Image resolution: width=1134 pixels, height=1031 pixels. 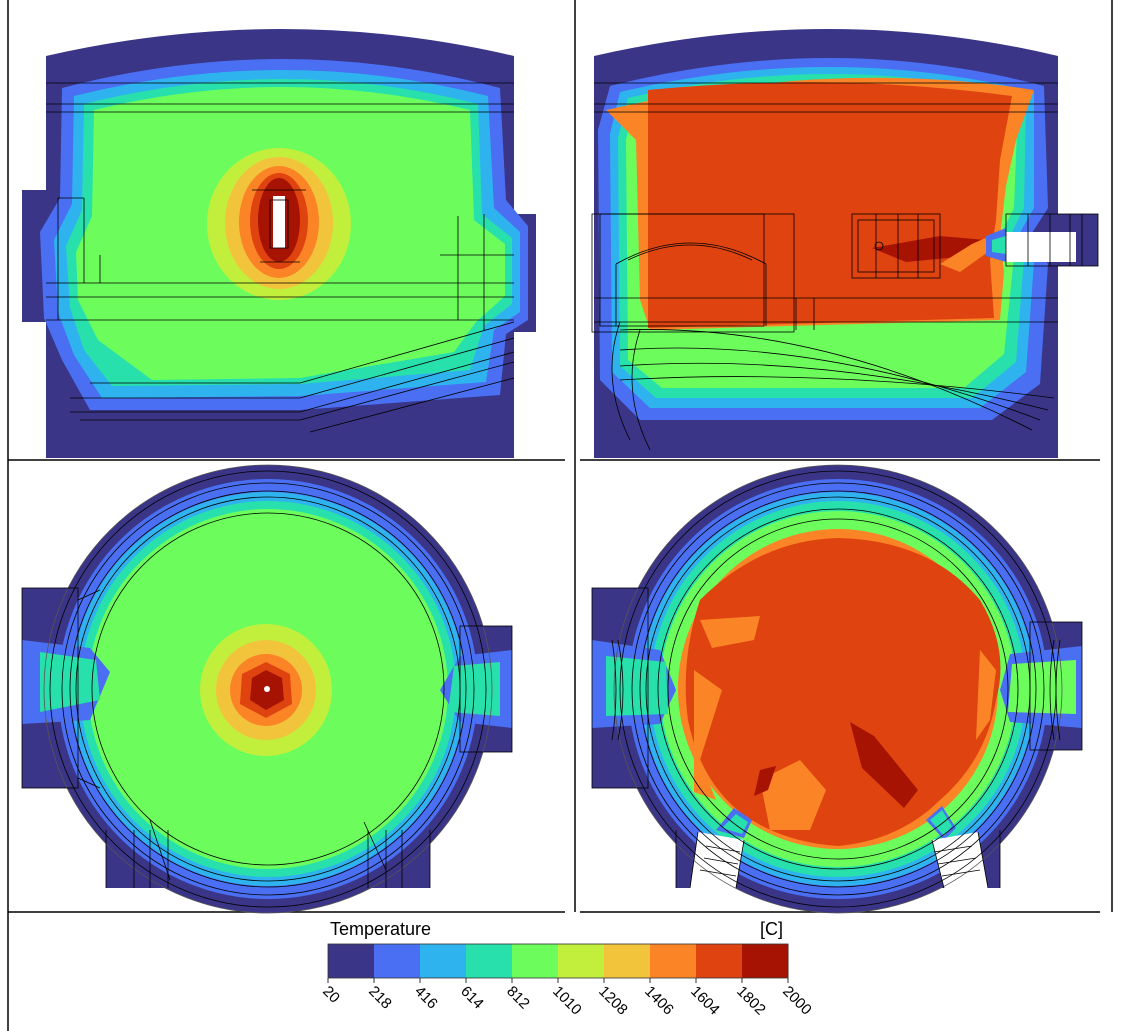 What do you see at coordinates (567, 1001) in the screenshot?
I see `legend-tick-label: 1010` at bounding box center [567, 1001].